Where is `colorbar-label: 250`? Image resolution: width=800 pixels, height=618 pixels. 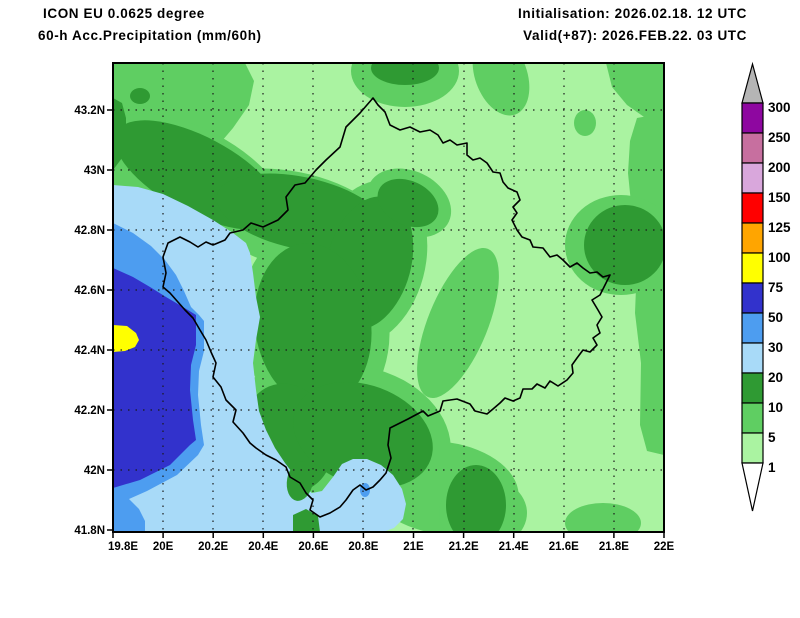 colorbar-label: 250 is located at coordinates (779, 137).